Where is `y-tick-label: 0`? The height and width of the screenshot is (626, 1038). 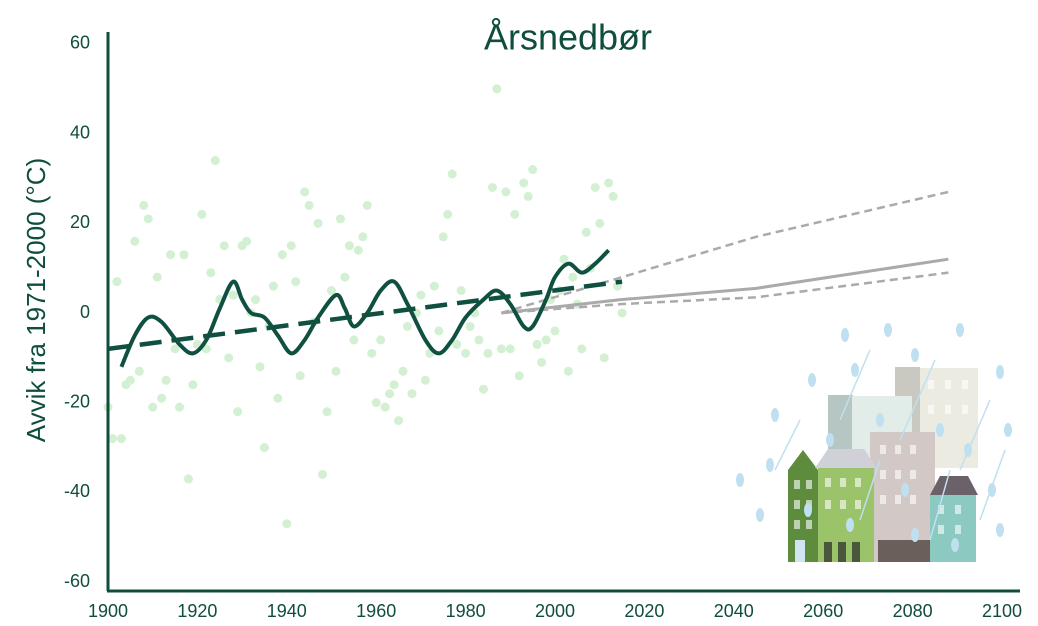
y-tick-label: 0 is located at coordinates (85, 312).